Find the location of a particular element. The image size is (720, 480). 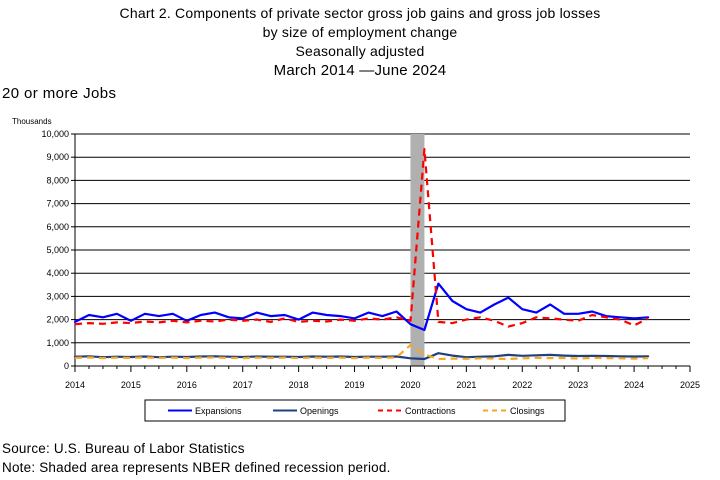

source-note: Source: U.S. Bureau of Labor Statistics is located at coordinates (123, 448).